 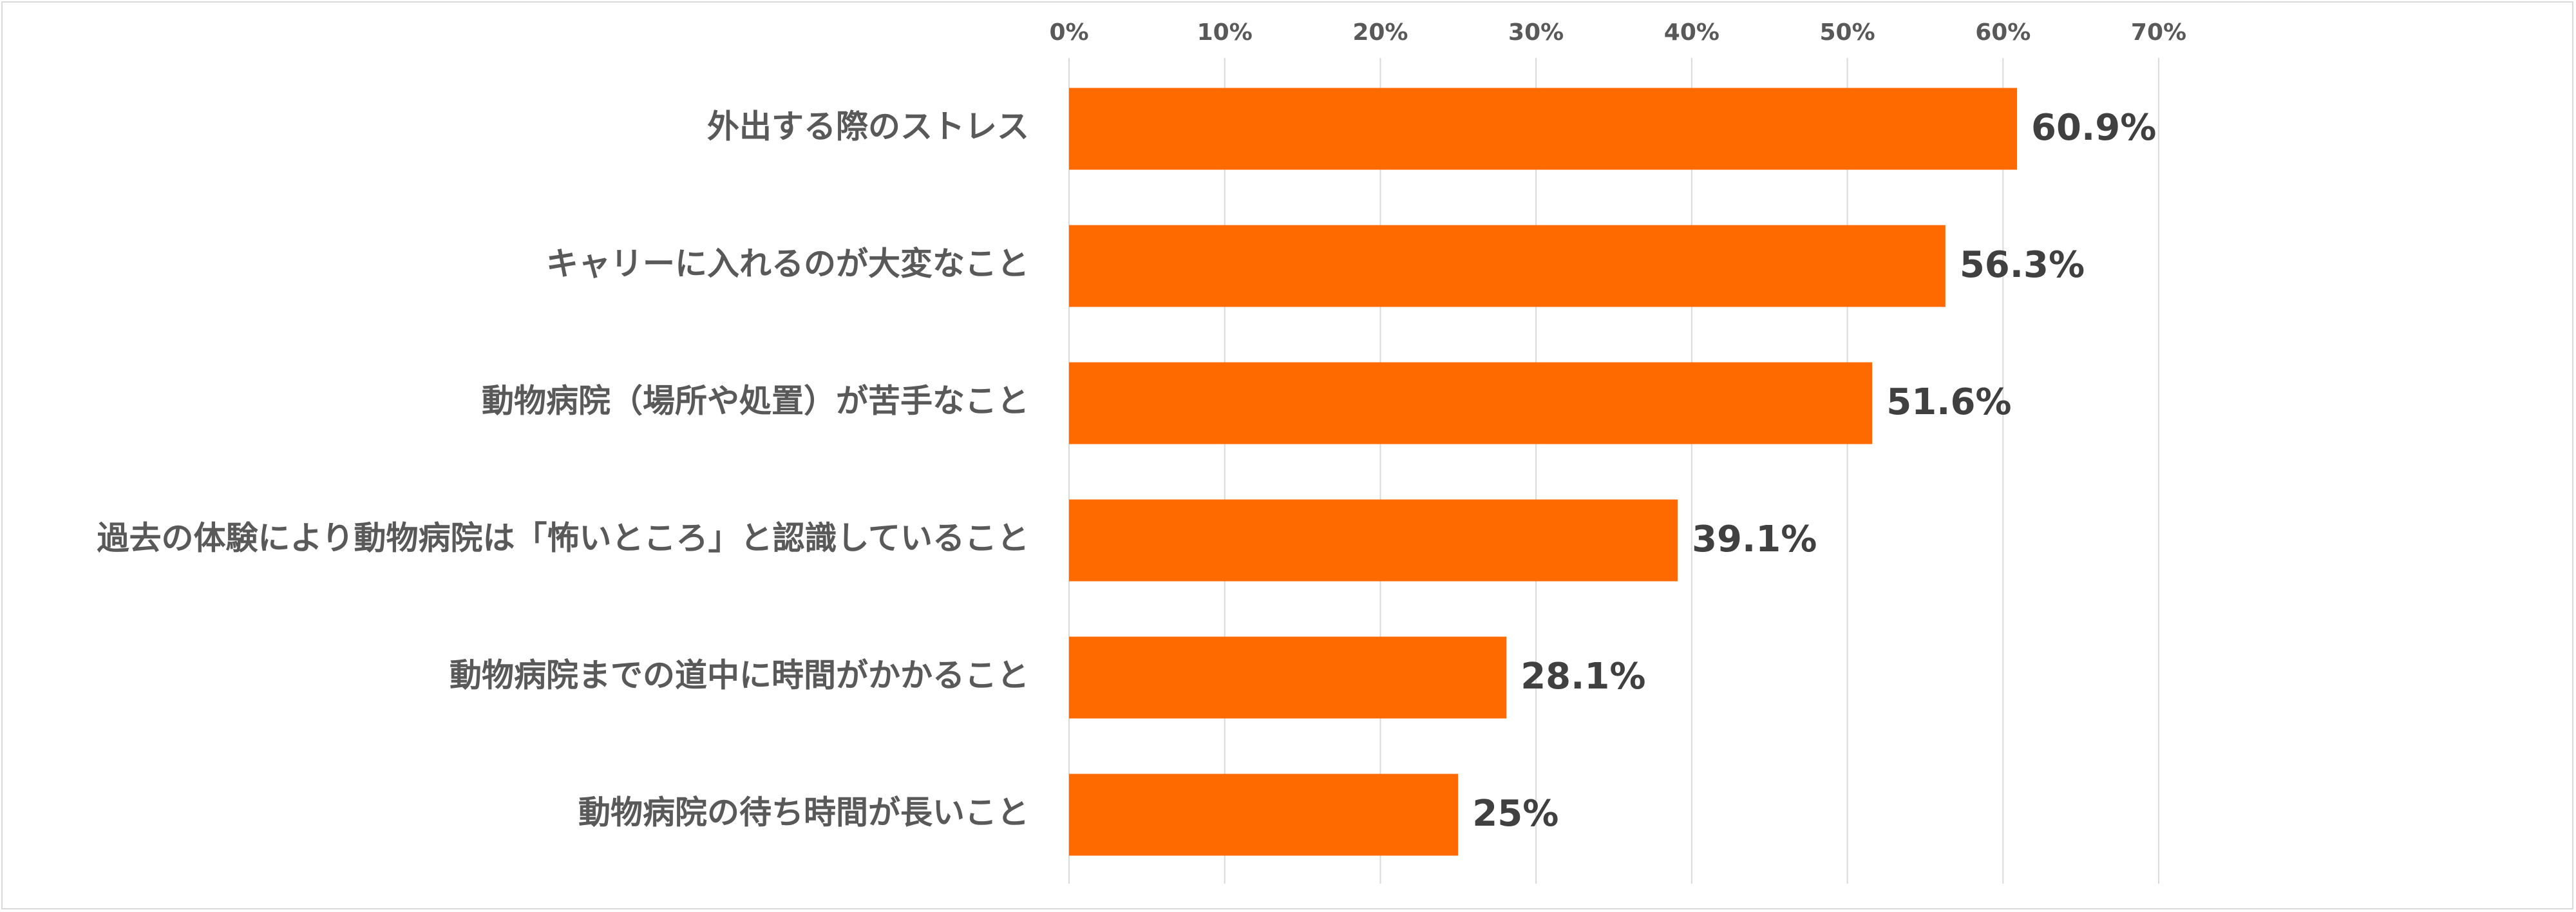 What do you see at coordinates (740, 675) in the screenshot?
I see `category-label: 動物病院までの道中に時間がかかること` at bounding box center [740, 675].